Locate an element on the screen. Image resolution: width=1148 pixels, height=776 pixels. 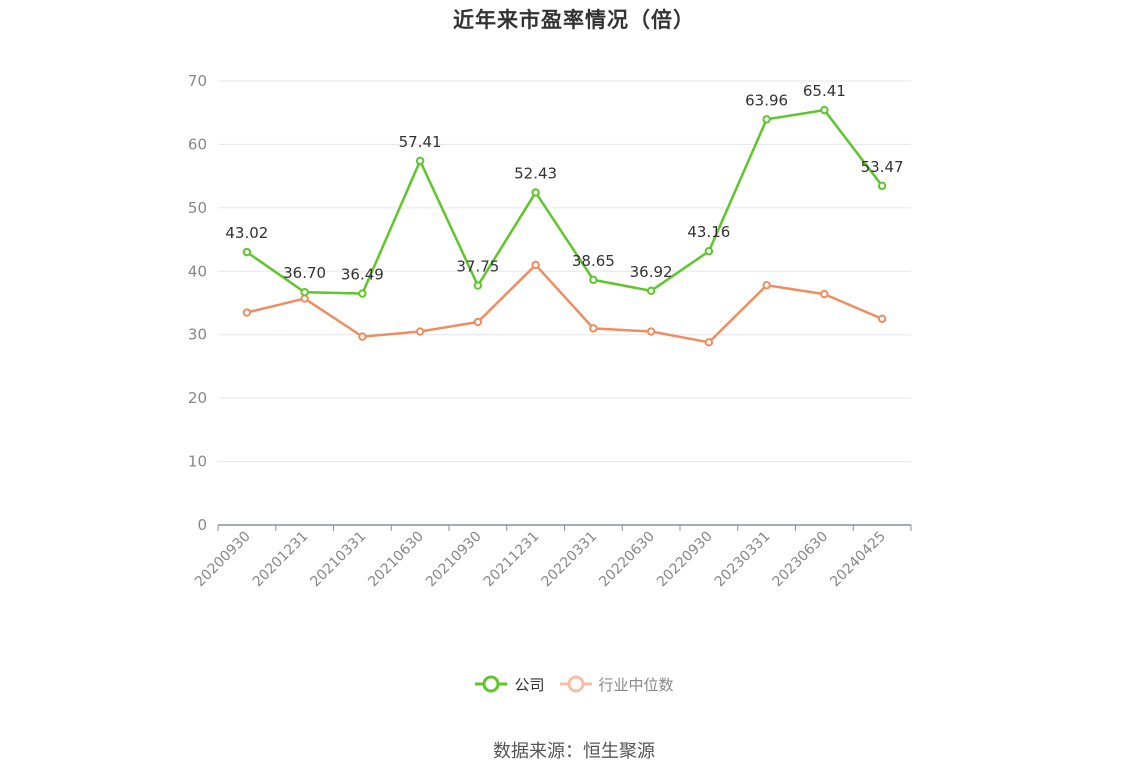
x-tick-label: 20210630 is located at coordinates (396, 560).